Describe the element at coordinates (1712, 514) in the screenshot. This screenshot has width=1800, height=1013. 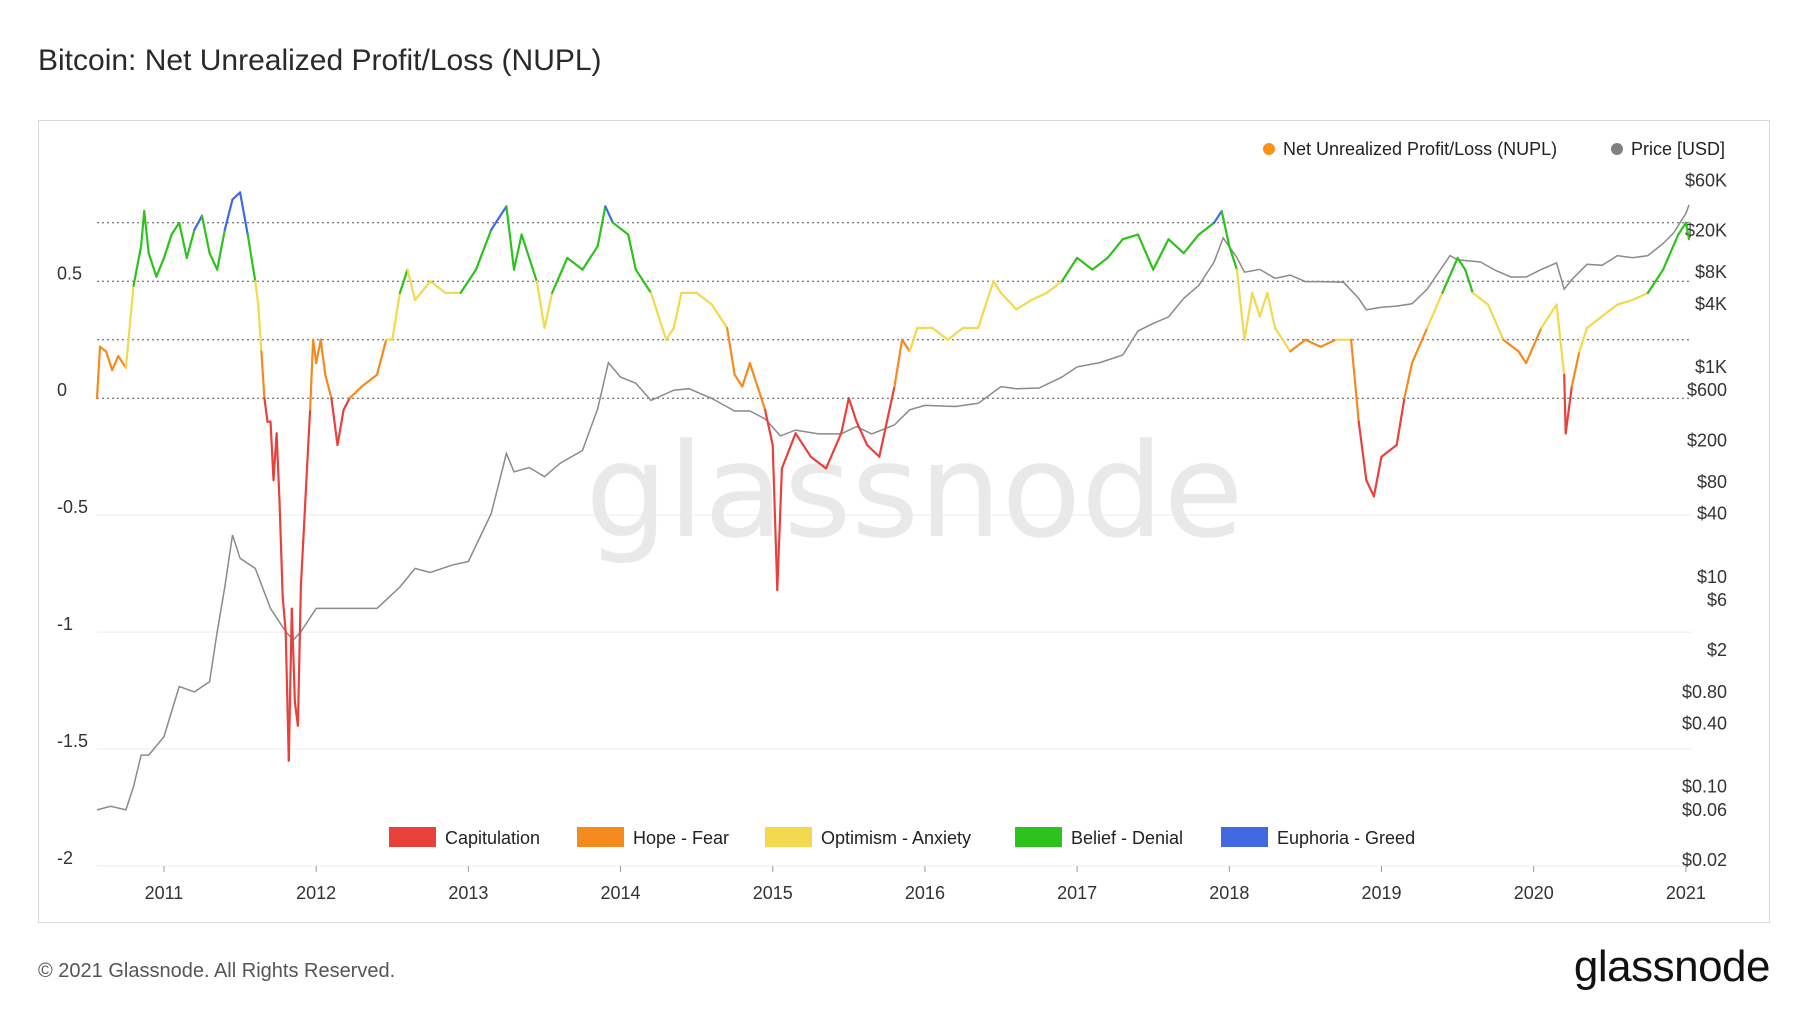
I see `y-right-tick-label: $40` at that location.